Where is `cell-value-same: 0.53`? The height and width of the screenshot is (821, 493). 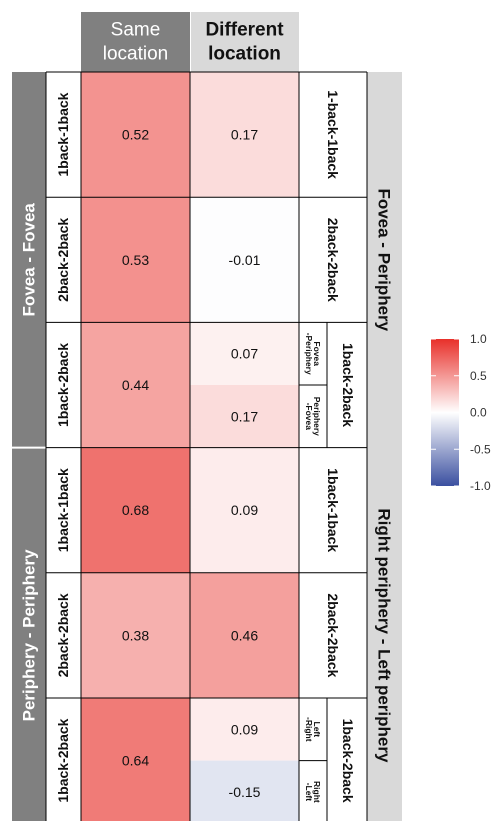
cell-value-same: 0.53 is located at coordinates (135, 260).